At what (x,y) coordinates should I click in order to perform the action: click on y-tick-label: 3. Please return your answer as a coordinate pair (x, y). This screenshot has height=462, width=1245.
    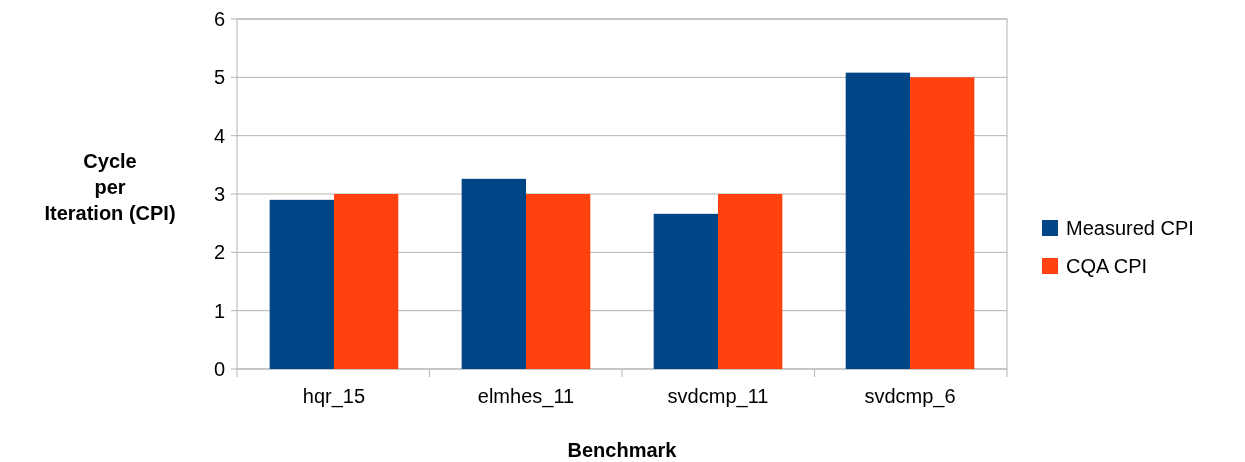
    Looking at the image, I should click on (219, 194).